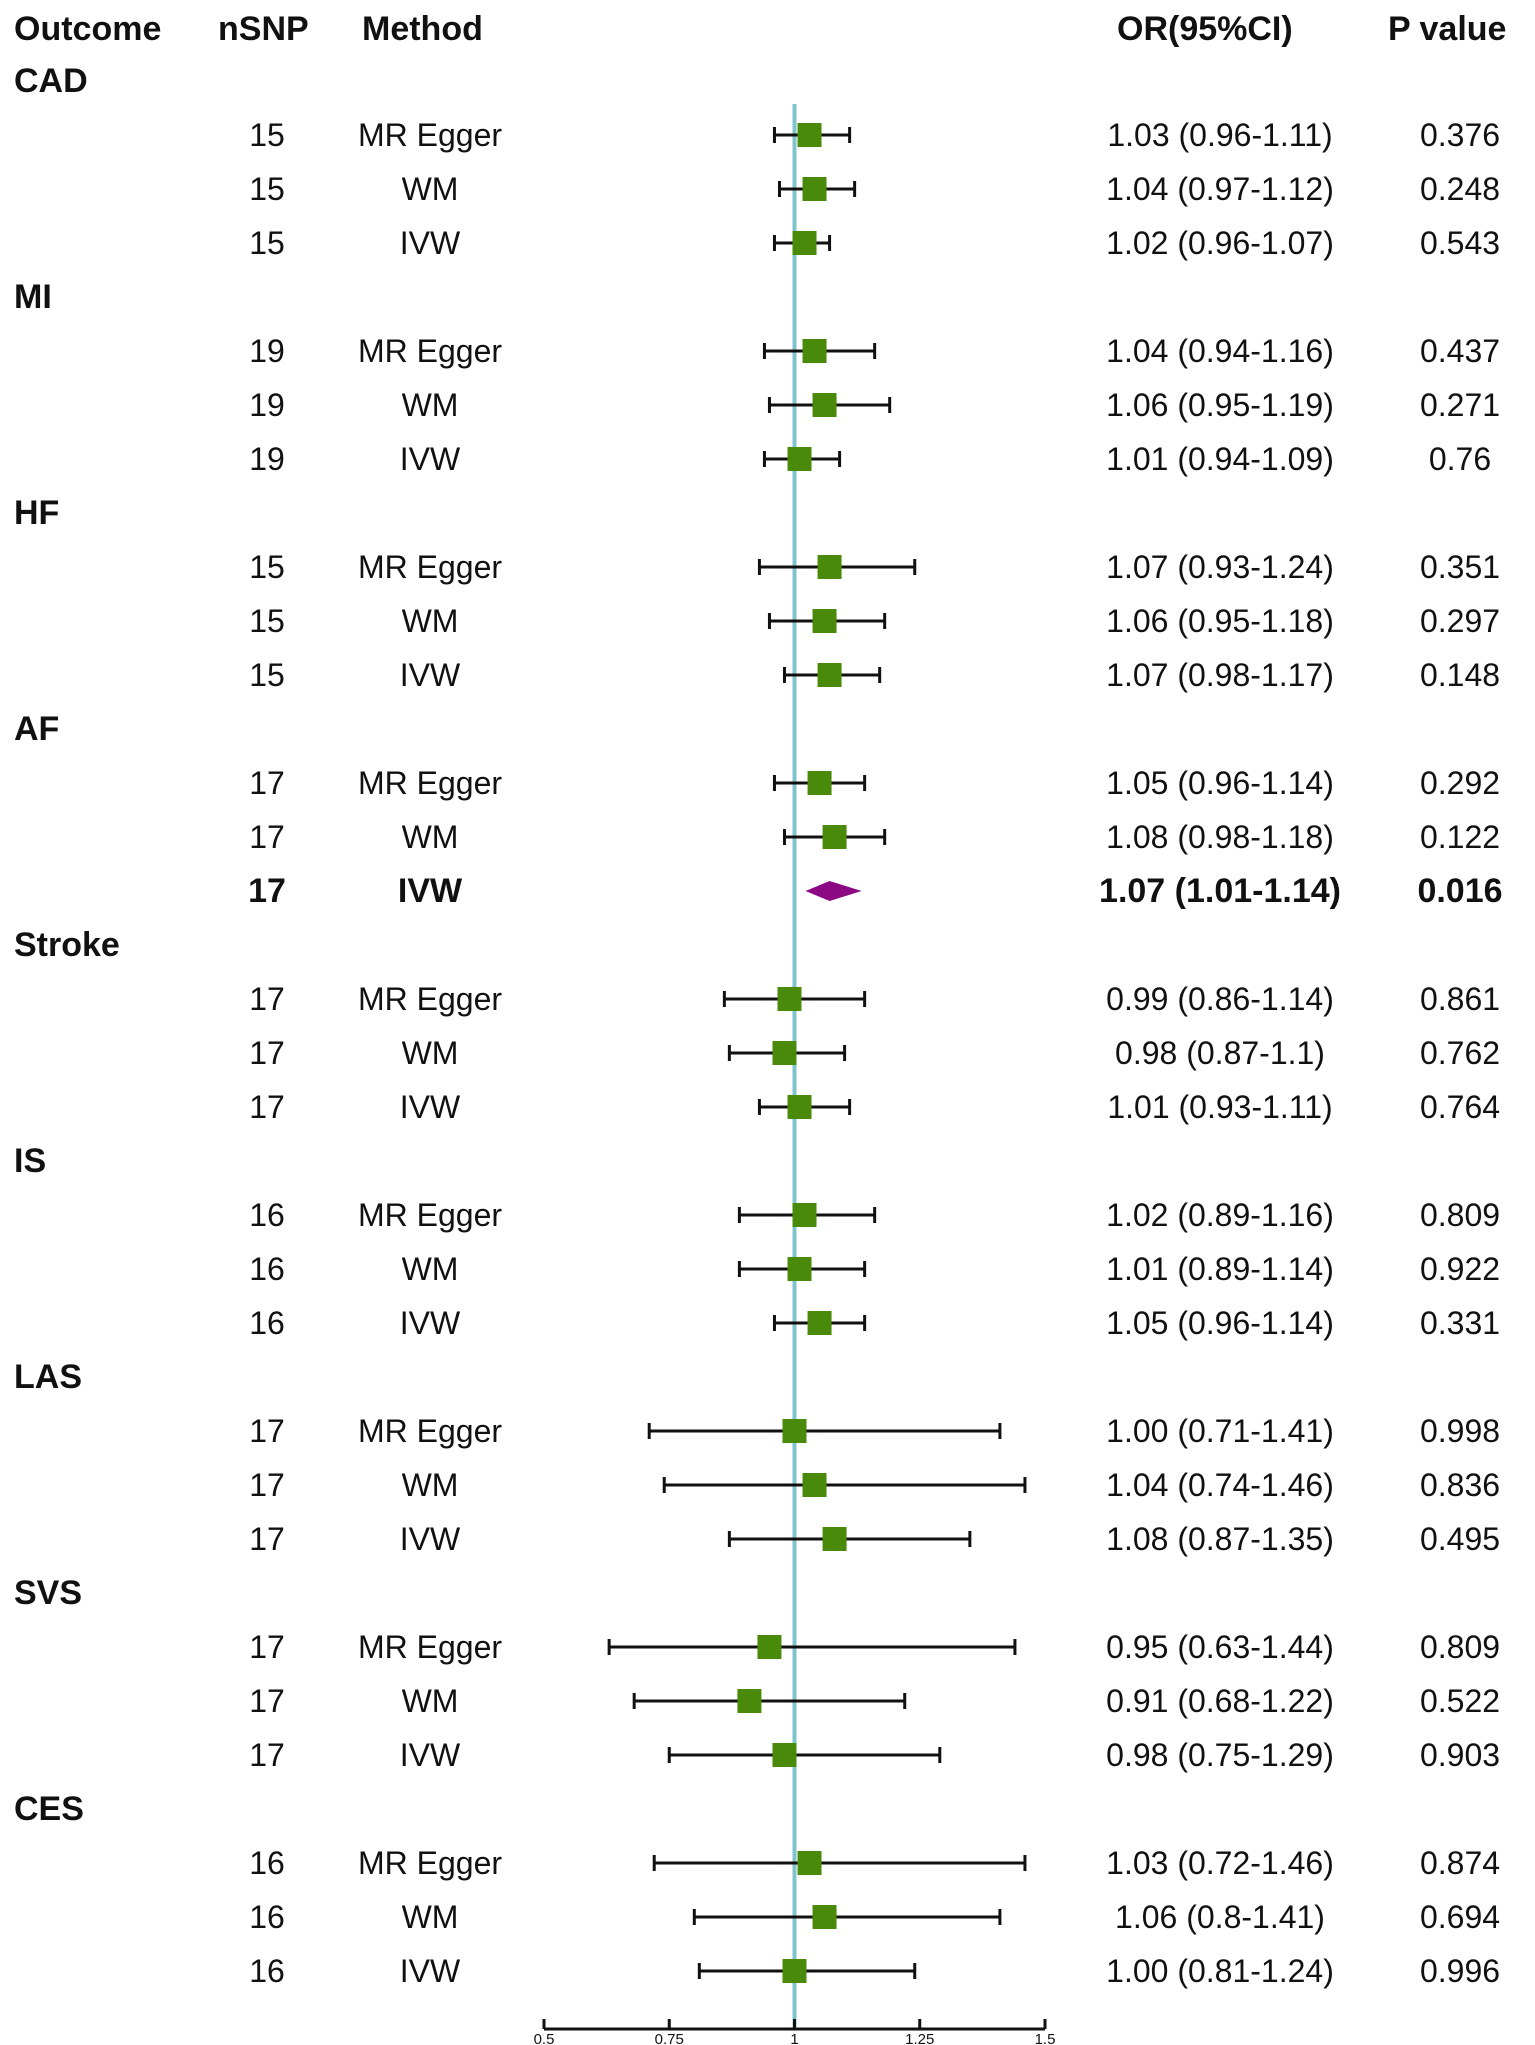 This screenshot has width=1535, height=2045. I want to click on or-ci-value: 1.04 (0.94-1.16), so click(1220, 351).